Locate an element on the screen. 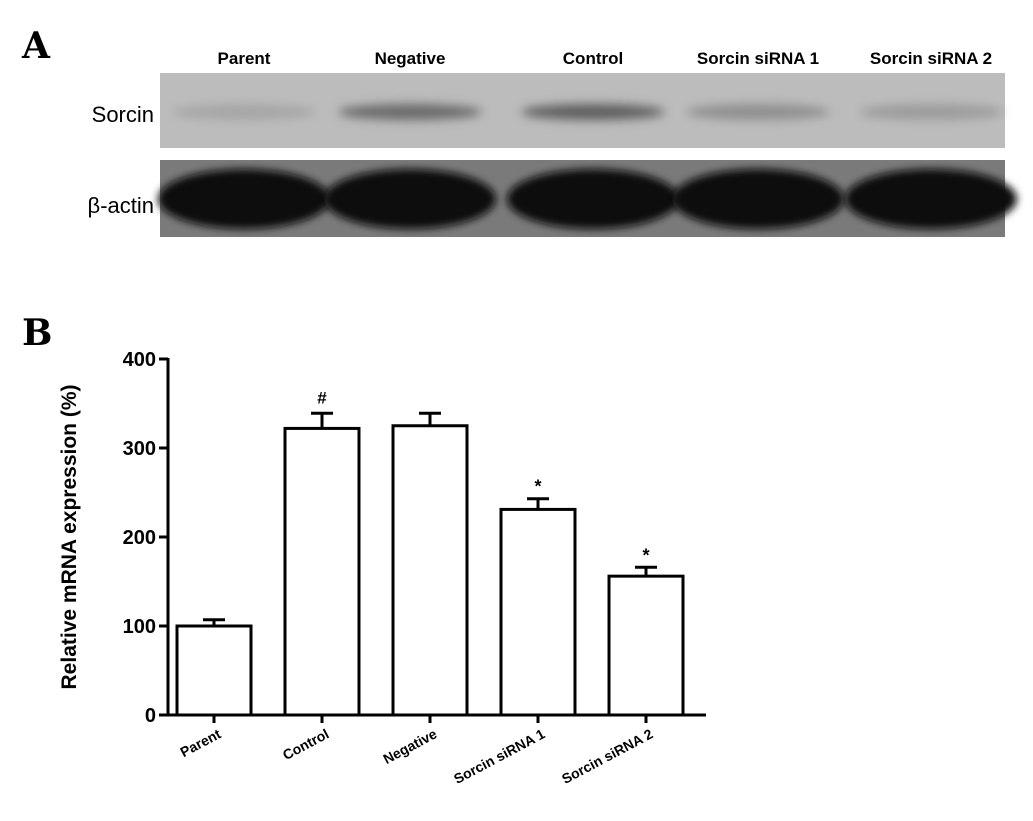 Image resolution: width=1033 pixels, height=821 pixels. x-tick-label: Sorcin siRNA 2 is located at coordinates (607, 755).